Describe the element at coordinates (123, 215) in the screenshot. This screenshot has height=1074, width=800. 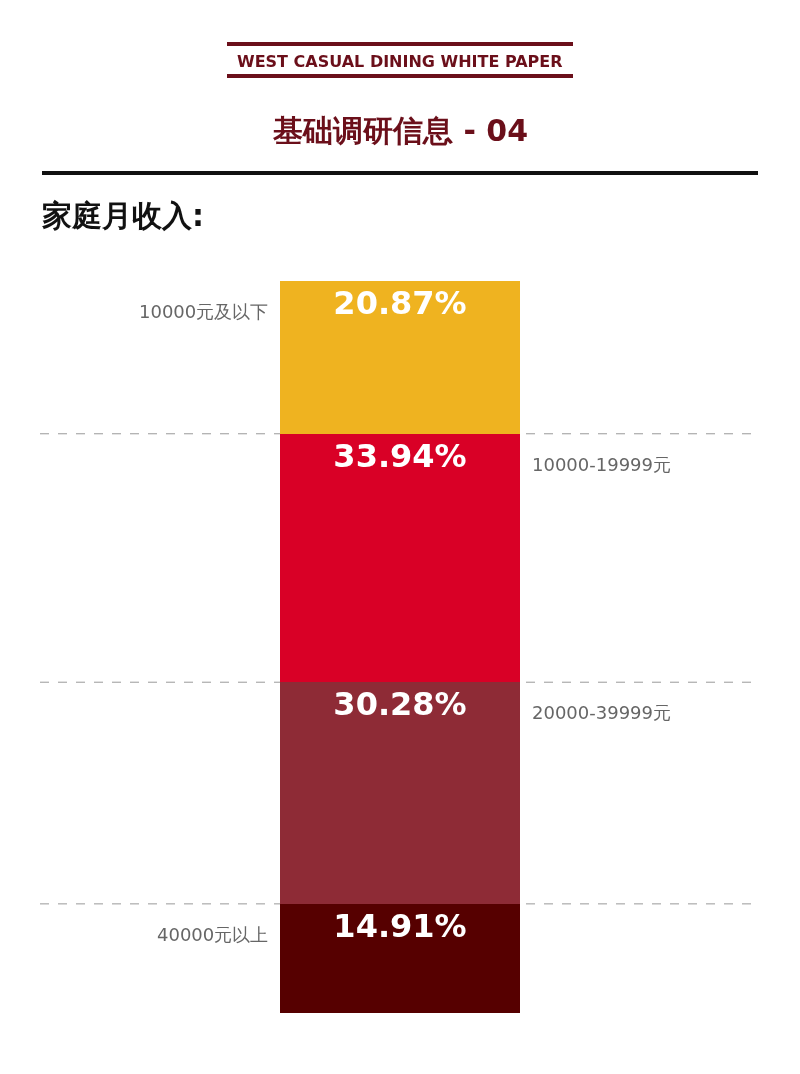
I see `chart-title: 家庭月收入:` at that location.